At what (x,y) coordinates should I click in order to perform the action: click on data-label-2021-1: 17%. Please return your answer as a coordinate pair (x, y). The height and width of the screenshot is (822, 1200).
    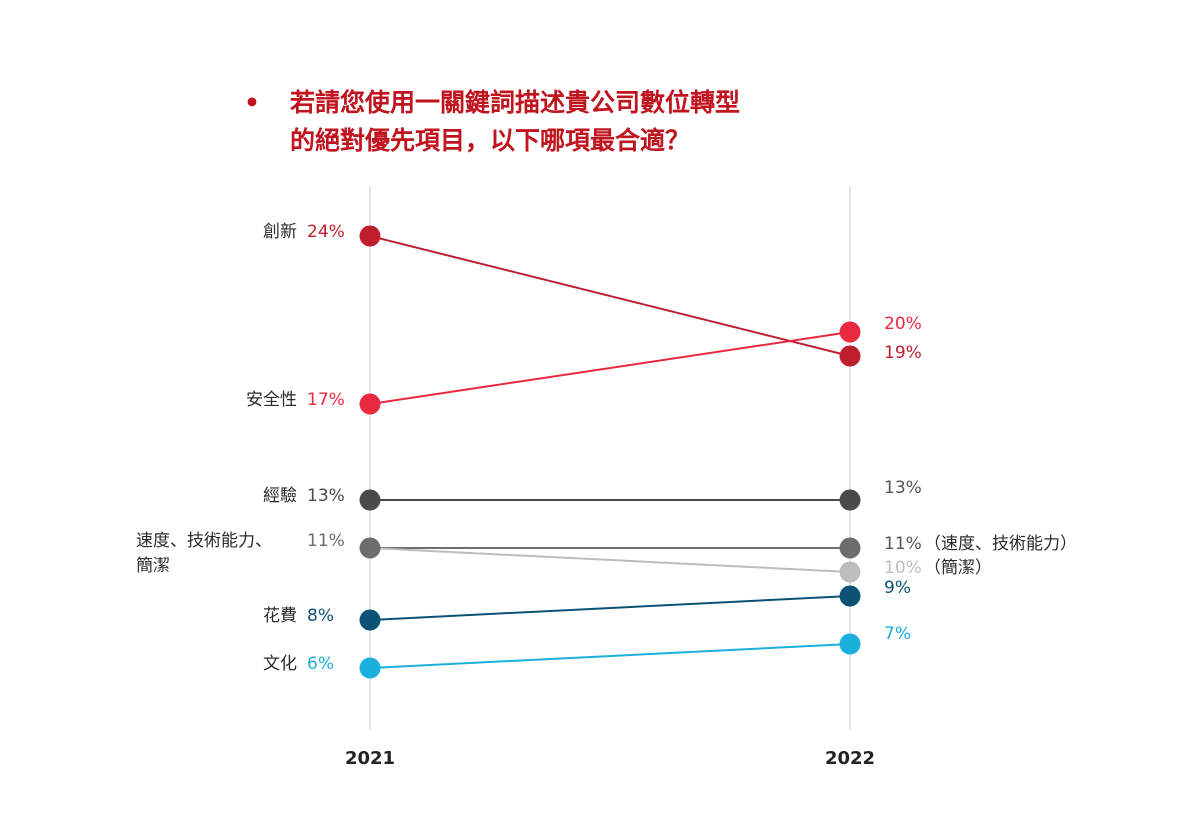
    Looking at the image, I should click on (326, 400).